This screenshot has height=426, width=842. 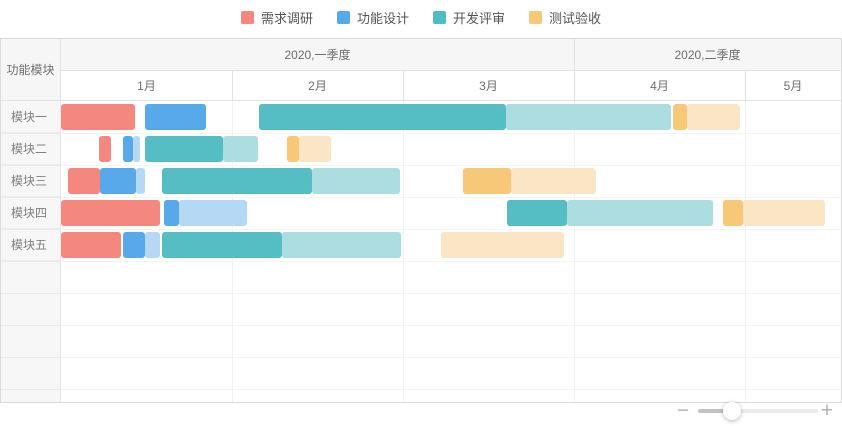 I want to click on zoom-slider-fill, so click(x=715, y=411).